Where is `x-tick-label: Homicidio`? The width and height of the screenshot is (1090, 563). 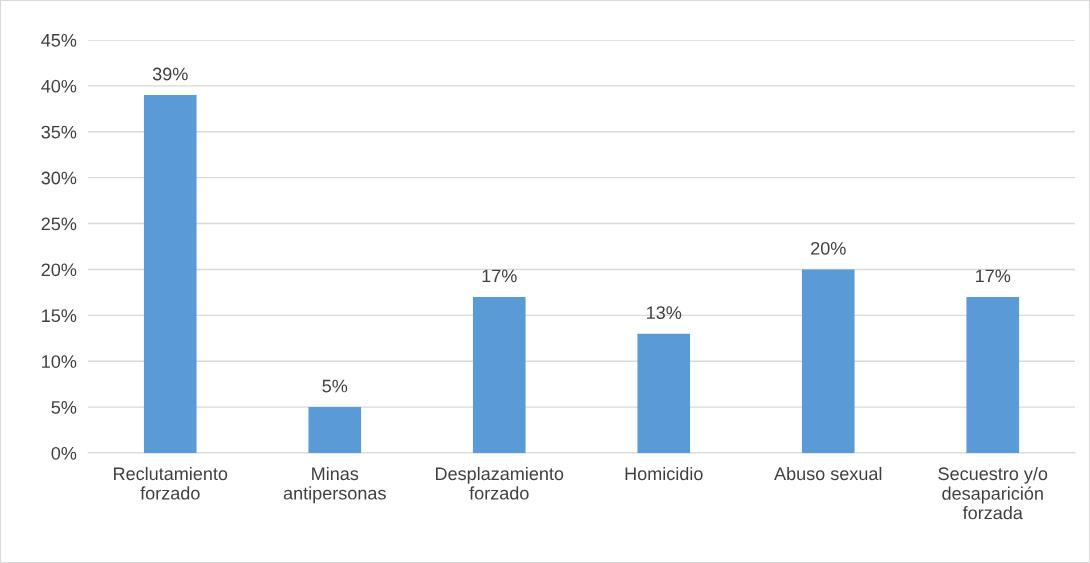 x-tick-label: Homicidio is located at coordinates (664, 473).